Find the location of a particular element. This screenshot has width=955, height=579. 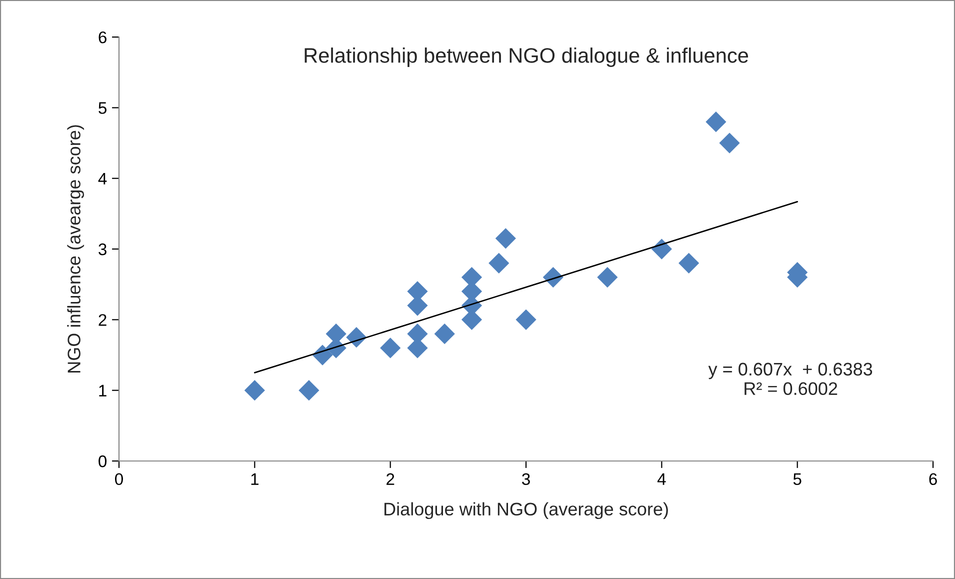

x-tick-label: 4 is located at coordinates (661, 479).